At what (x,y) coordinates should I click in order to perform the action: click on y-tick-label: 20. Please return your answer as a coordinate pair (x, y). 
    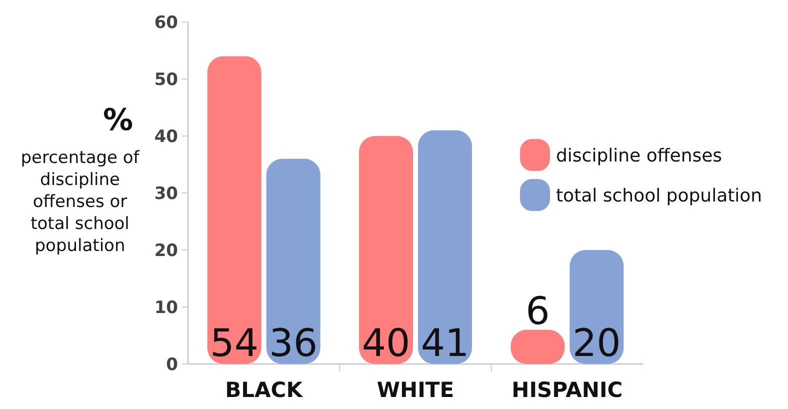
    Looking at the image, I should click on (166, 250).